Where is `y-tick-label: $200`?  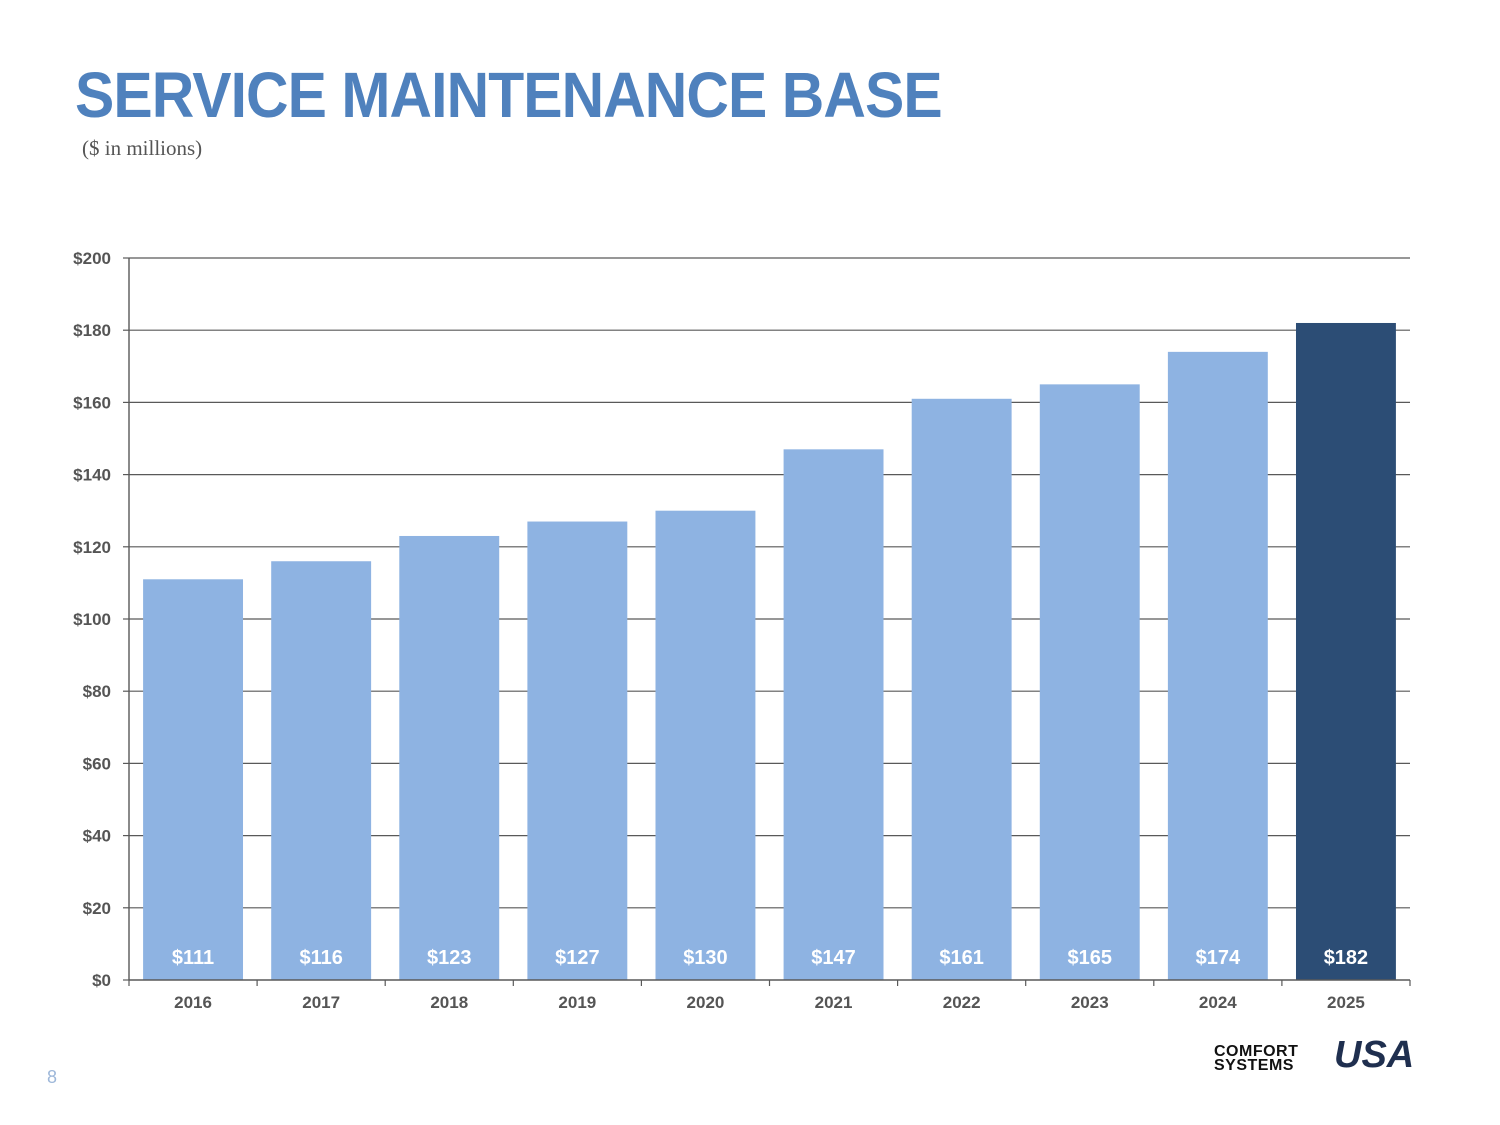
y-tick-label: $200 is located at coordinates (92, 258).